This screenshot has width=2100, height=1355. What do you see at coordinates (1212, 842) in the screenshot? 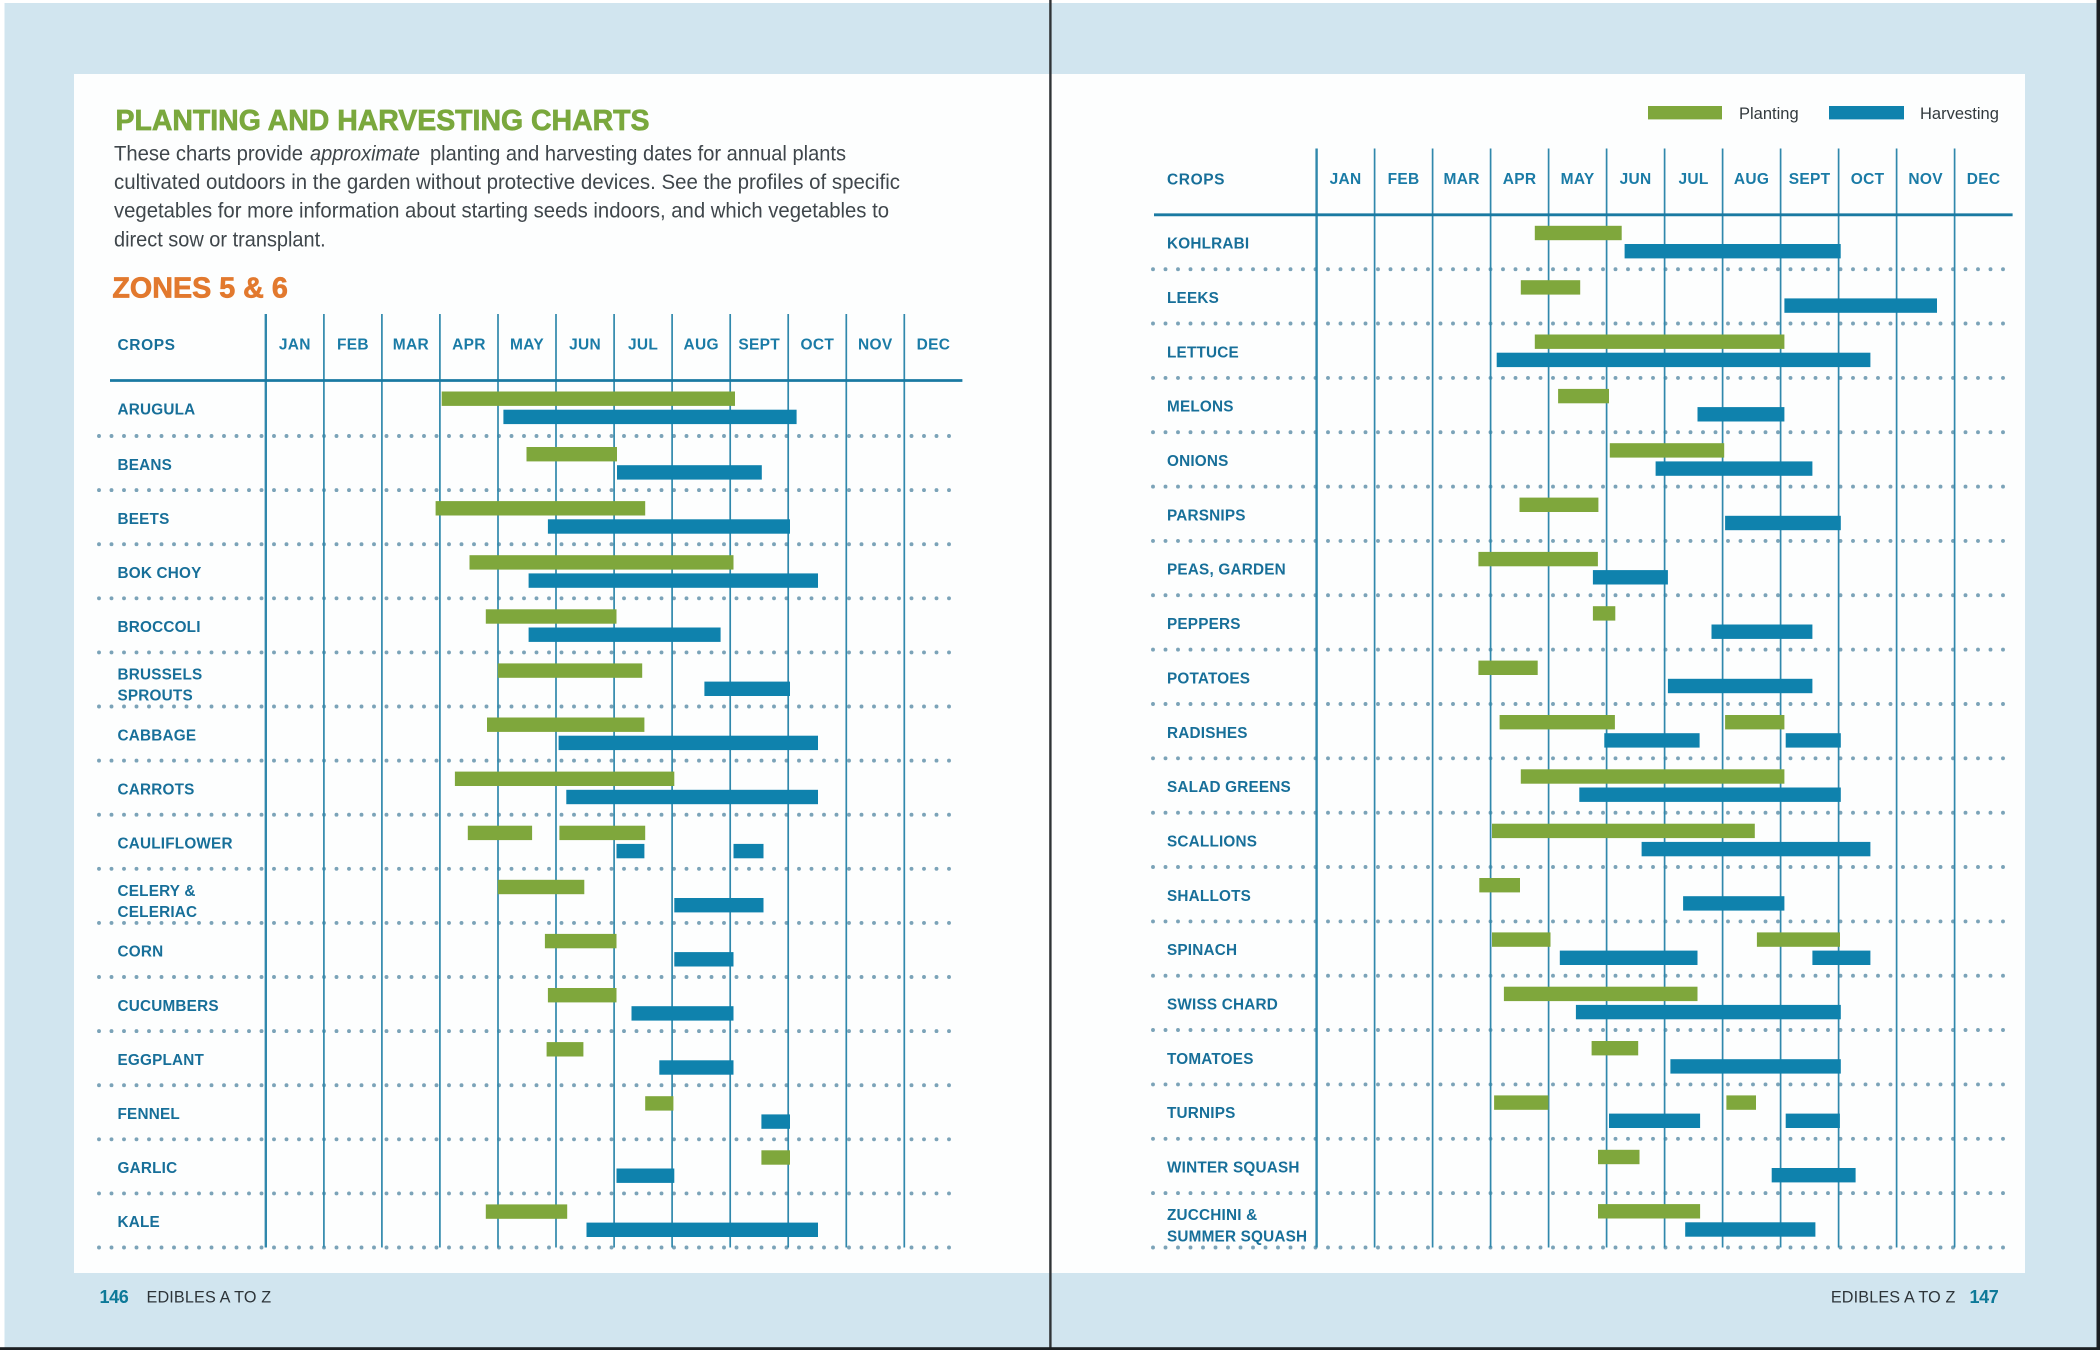
I see `svg-text: SCALLIONS` at bounding box center [1212, 842].